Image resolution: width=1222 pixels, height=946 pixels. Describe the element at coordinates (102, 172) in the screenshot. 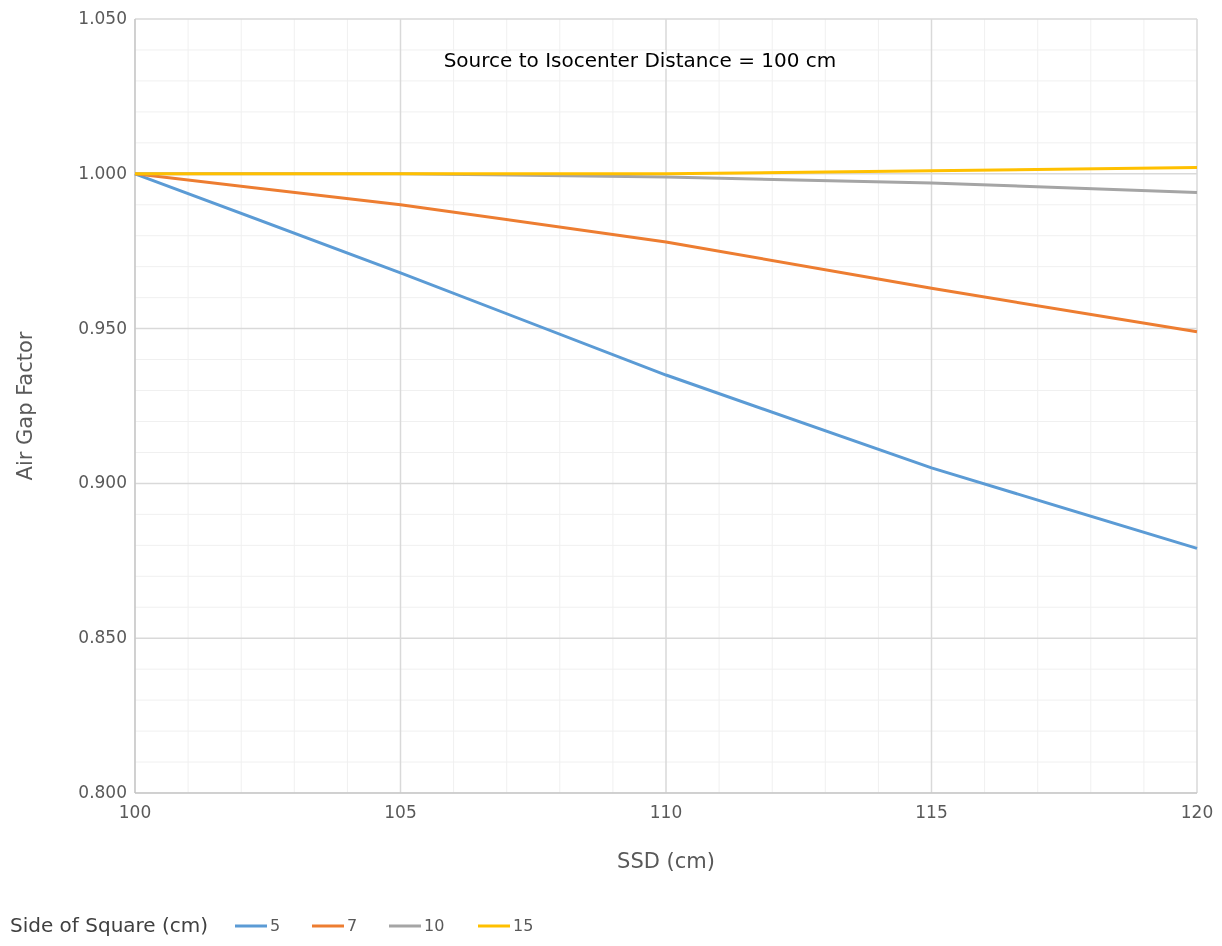

I see `y-tick-label: 1.000` at that location.